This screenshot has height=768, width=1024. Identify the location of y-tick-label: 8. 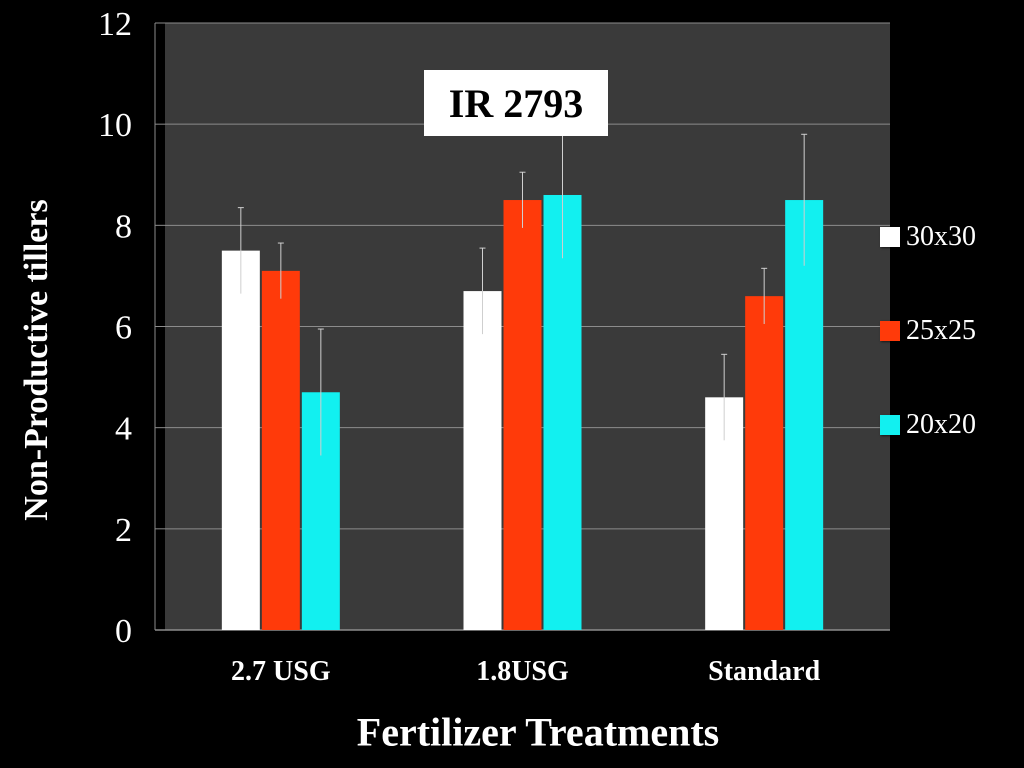
(123, 226).